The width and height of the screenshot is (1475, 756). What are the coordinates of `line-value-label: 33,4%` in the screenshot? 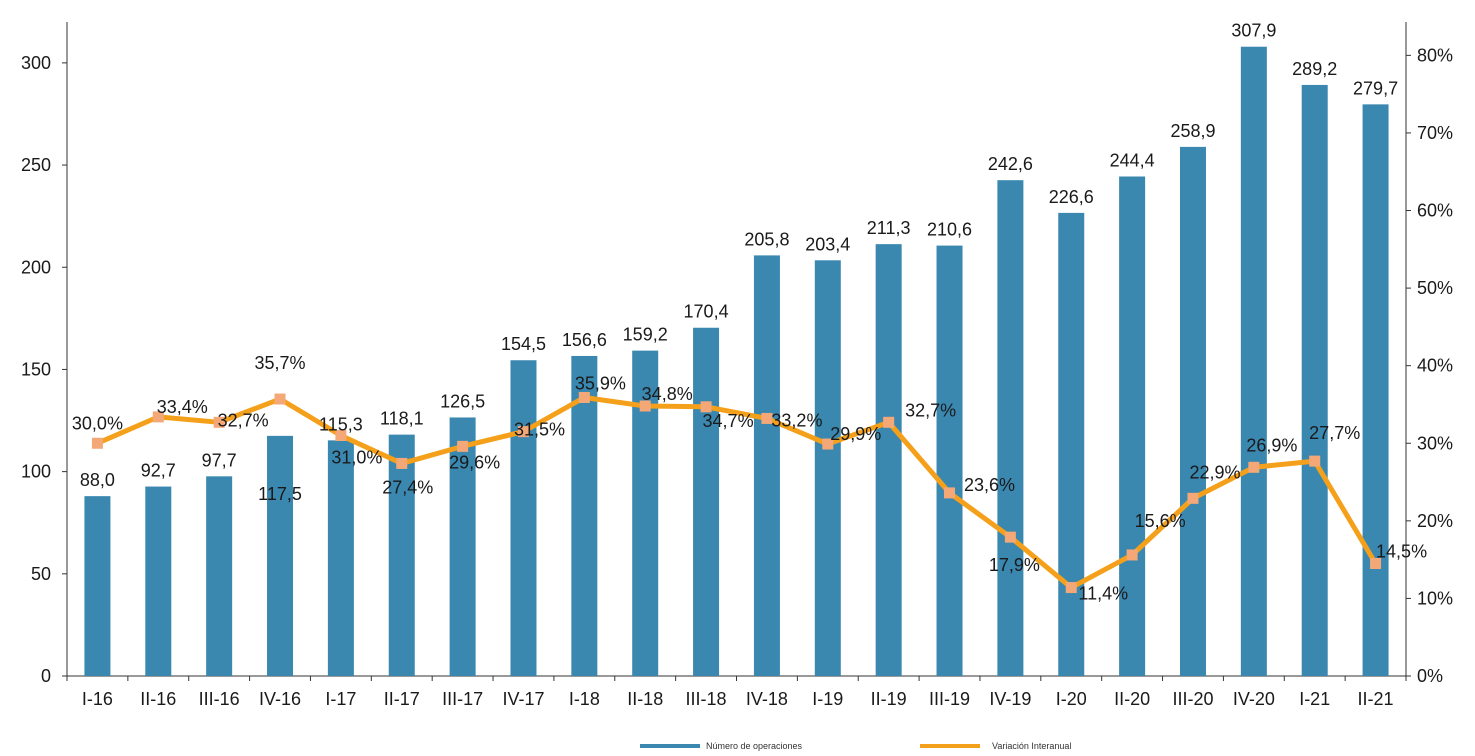 It's located at (182, 407).